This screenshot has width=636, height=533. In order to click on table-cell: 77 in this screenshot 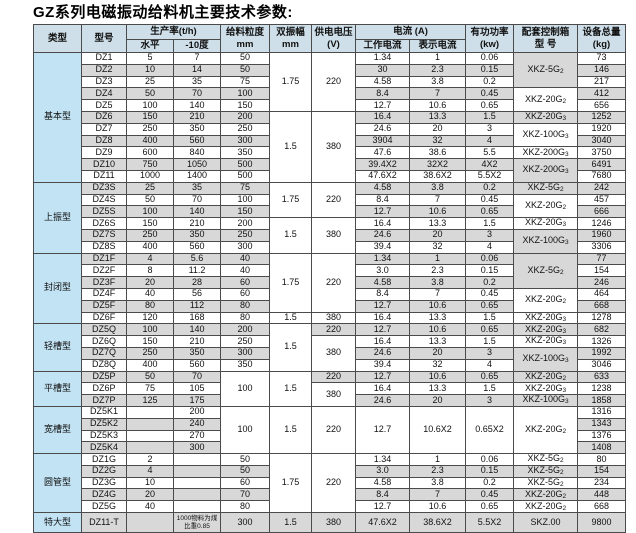, I will do `click(602, 259)`.